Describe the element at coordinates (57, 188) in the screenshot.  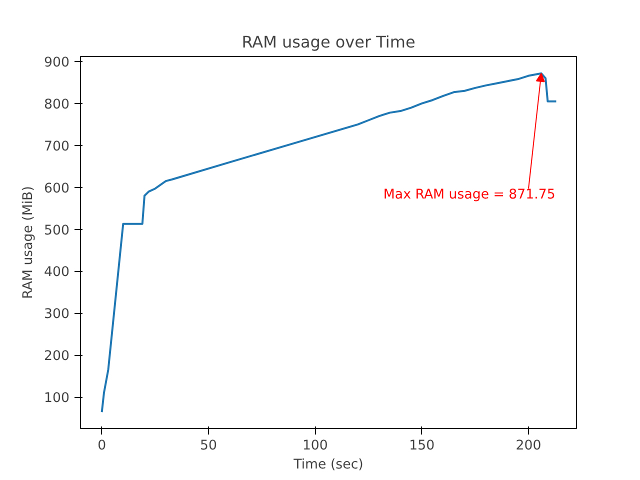
I see `y-tick-label: 600` at that location.